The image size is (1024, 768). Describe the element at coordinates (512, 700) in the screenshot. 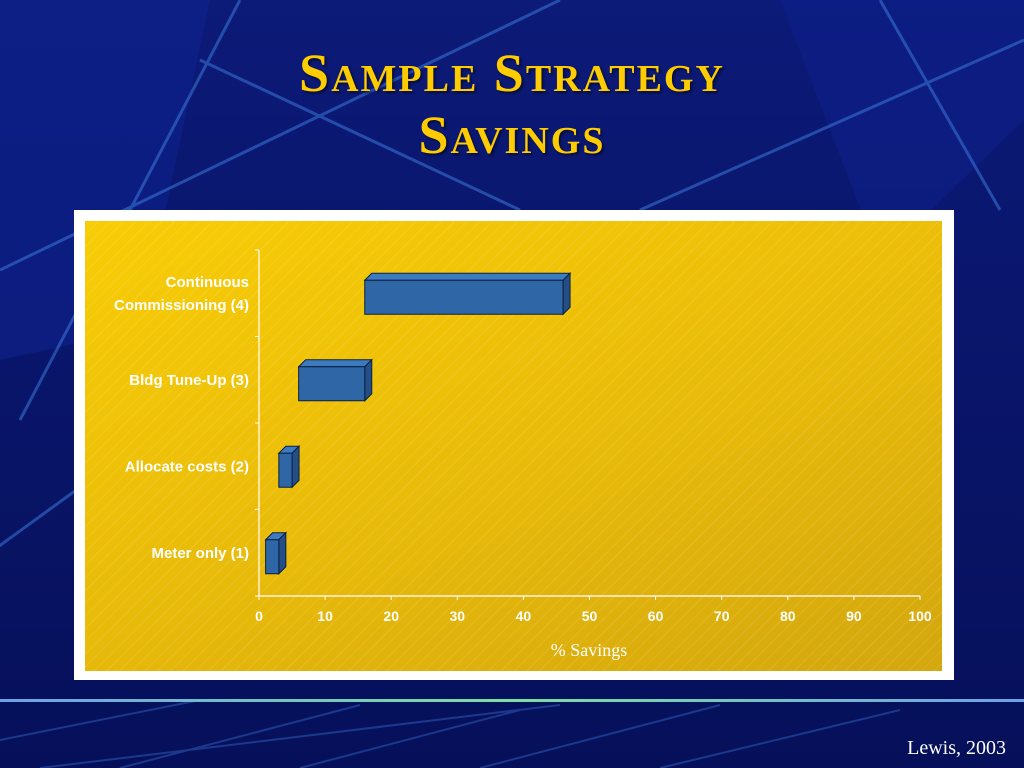

I see `footer-divider` at that location.